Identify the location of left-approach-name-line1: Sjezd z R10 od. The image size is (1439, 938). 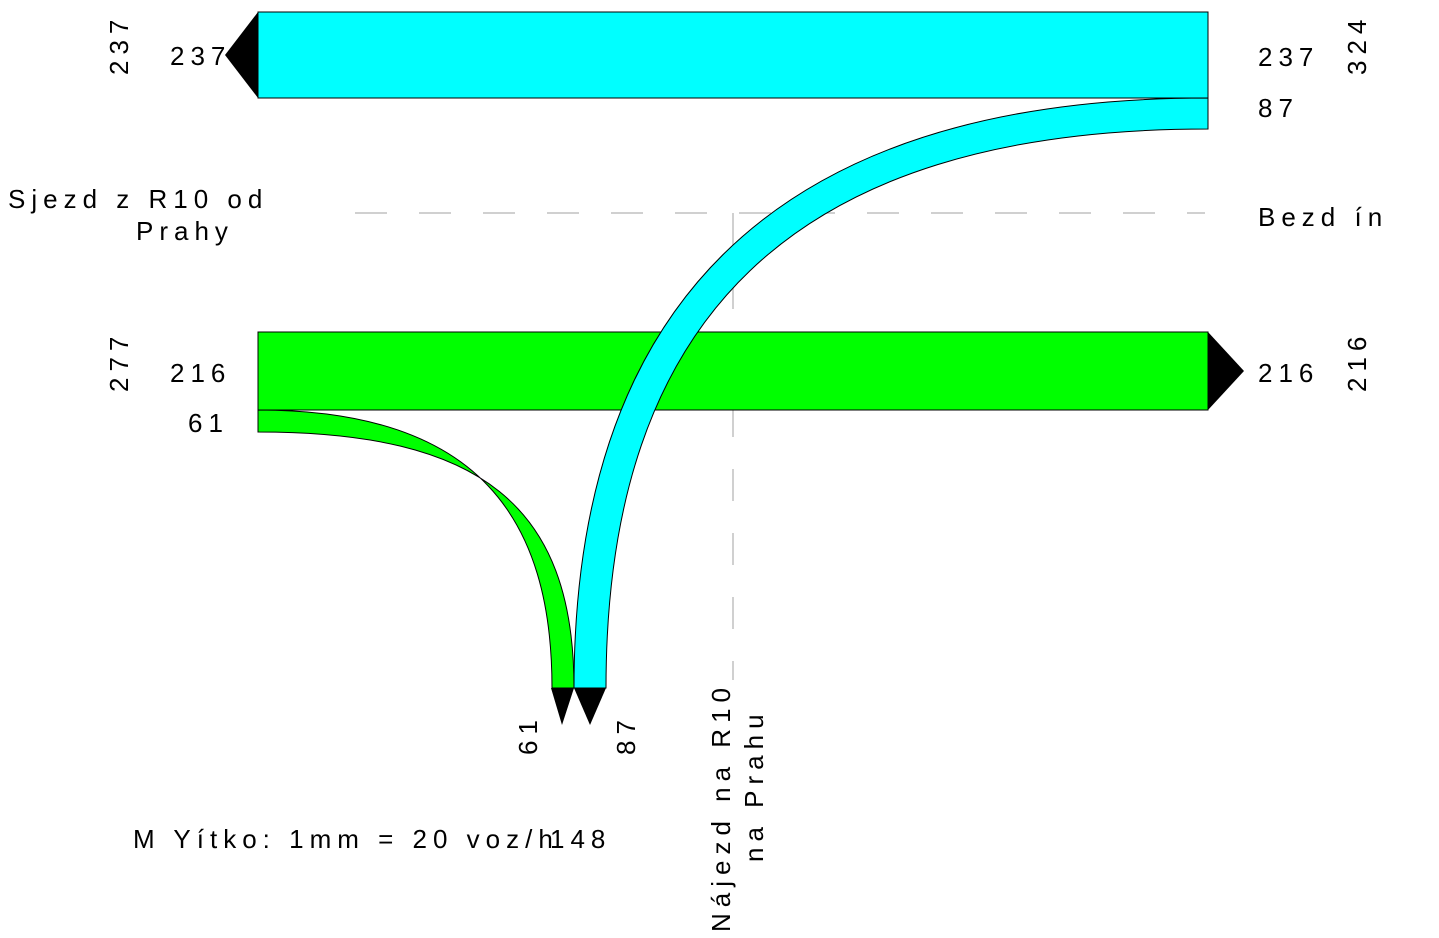
(138, 199).